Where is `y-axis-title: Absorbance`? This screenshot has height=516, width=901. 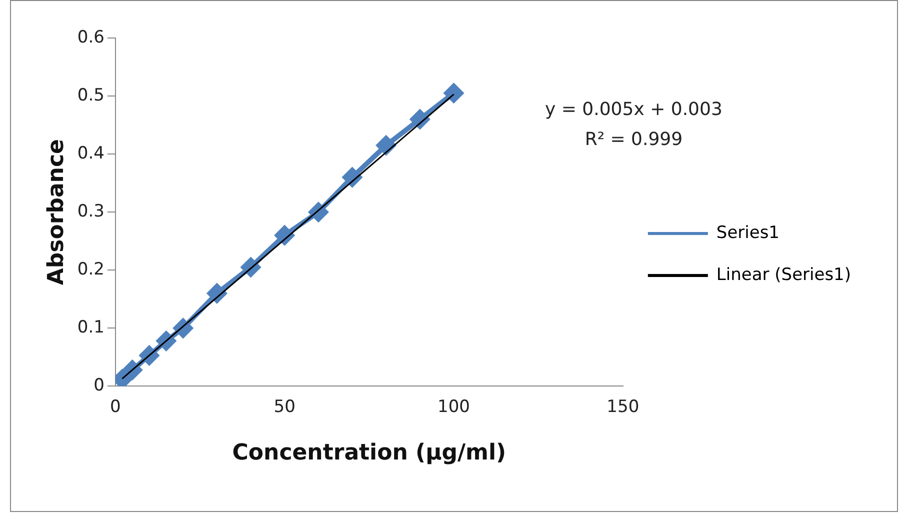 y-axis-title: Absorbance is located at coordinates (56, 212).